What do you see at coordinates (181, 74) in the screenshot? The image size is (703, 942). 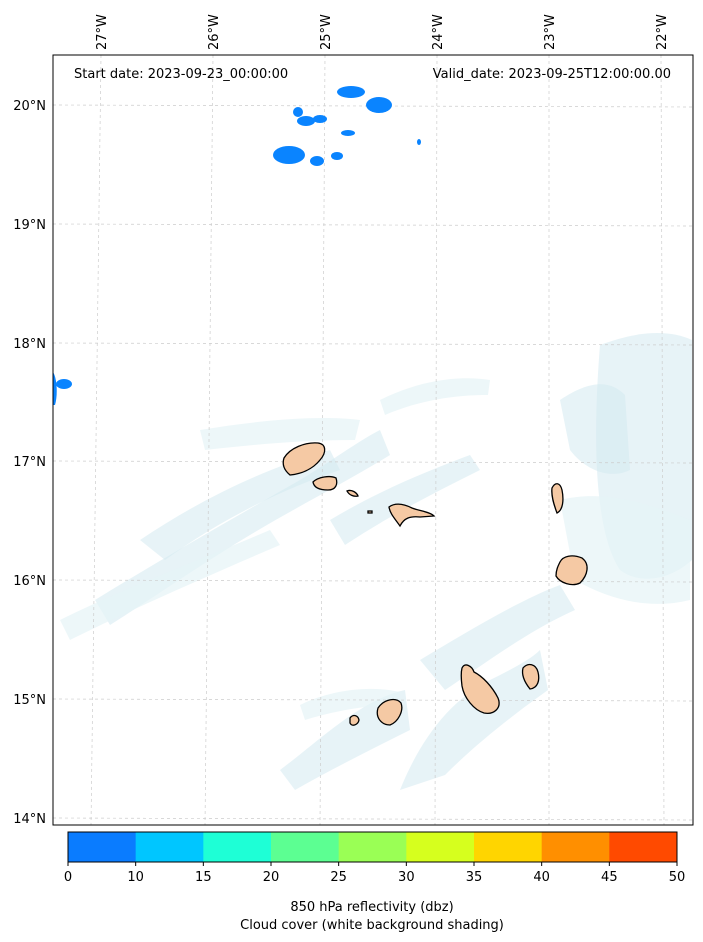 I see `start-date-label: Start date: 2023-09-23_00:00:00` at bounding box center [181, 74].